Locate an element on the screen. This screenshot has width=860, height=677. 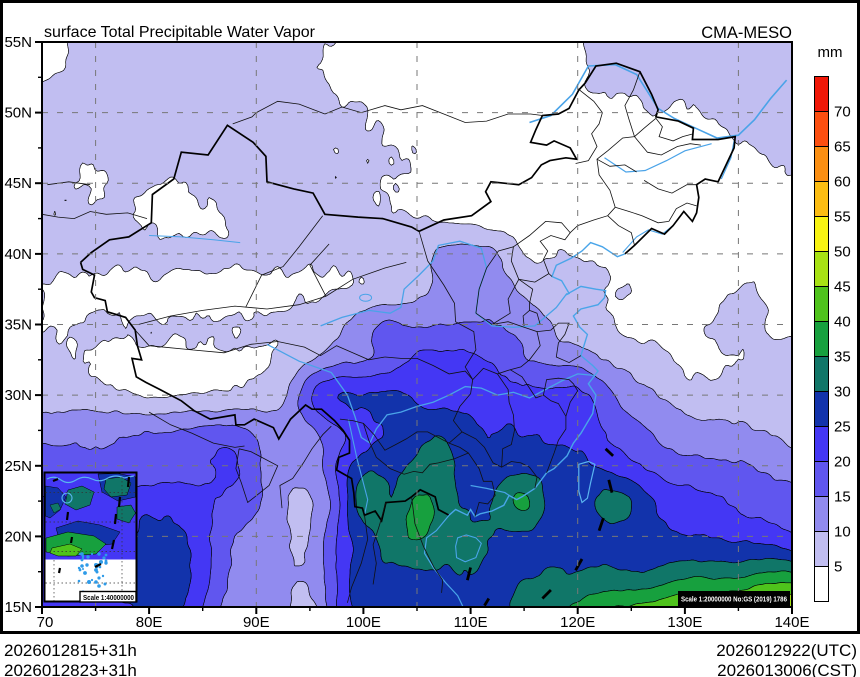
svg-text: 20 is located at coordinates (842, 462).